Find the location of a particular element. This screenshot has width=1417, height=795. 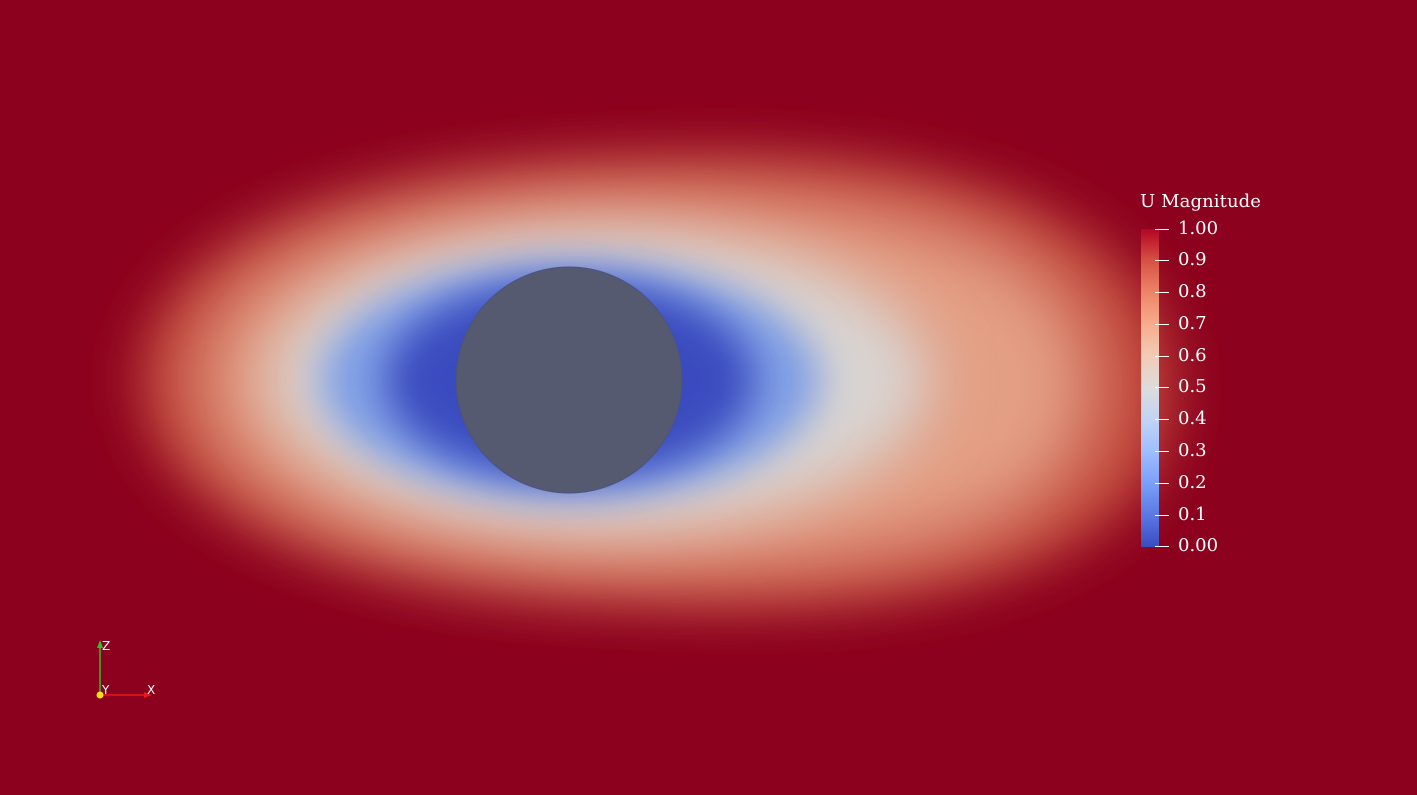

legend-tick-label: 1.00 is located at coordinates (1198, 228).